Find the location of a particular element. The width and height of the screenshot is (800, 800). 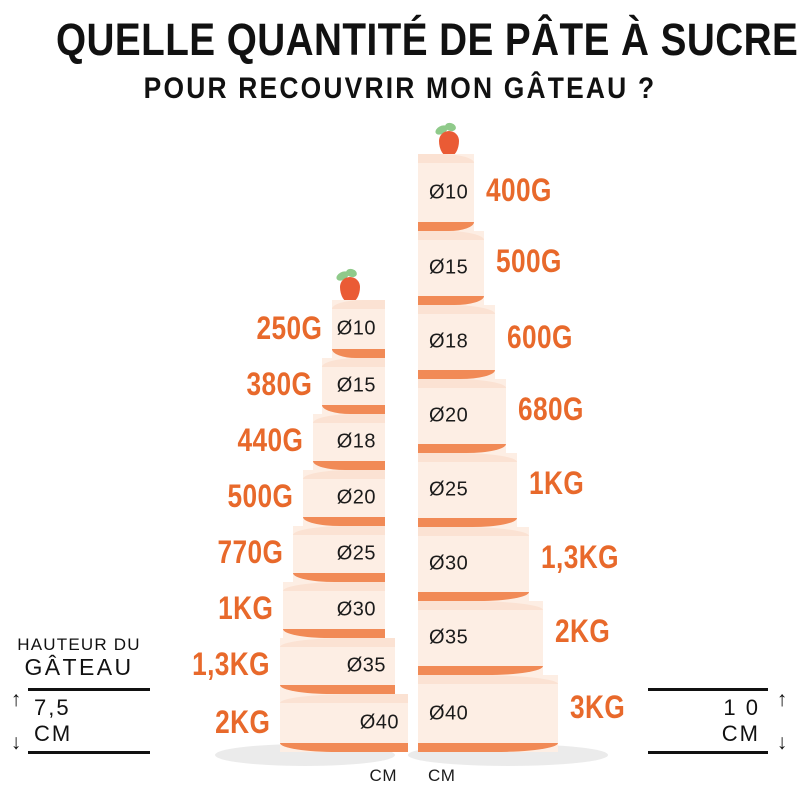

right-tier-7-weight: 2KG is located at coordinates (583, 631).